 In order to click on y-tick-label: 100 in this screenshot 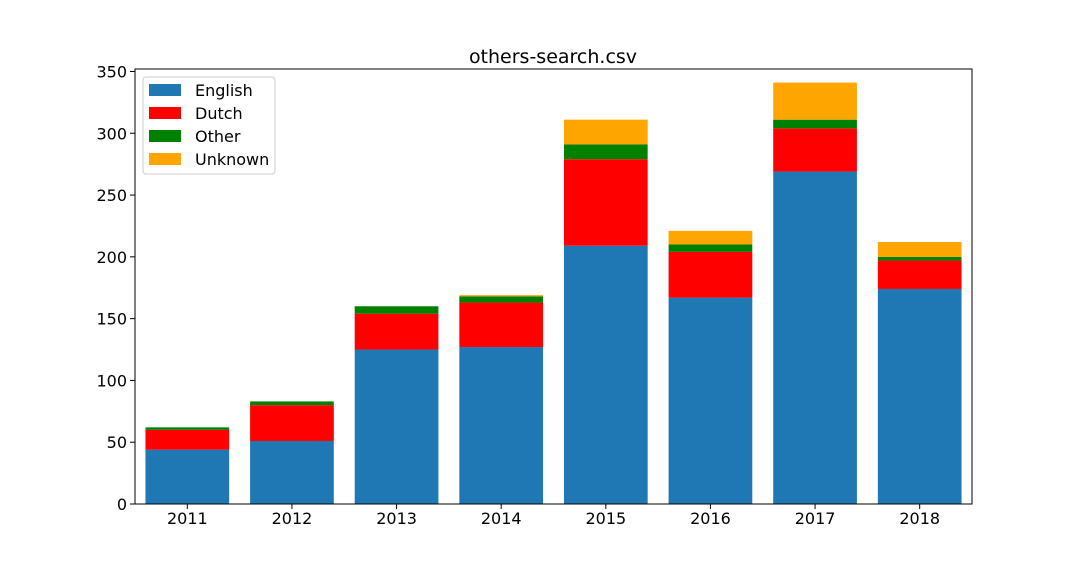, I will do `click(111, 380)`.